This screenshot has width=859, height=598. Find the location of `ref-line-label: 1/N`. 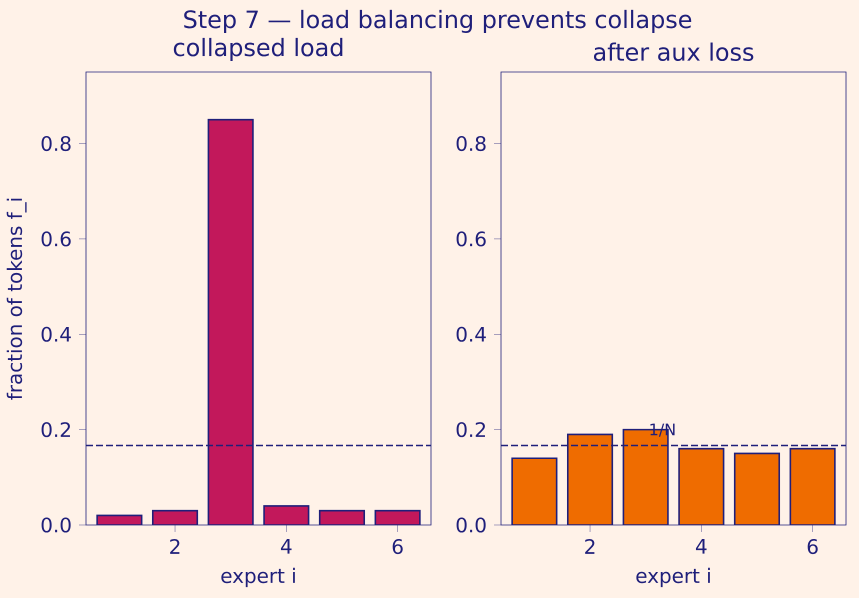

ref-line-label: 1/N is located at coordinates (662, 430).